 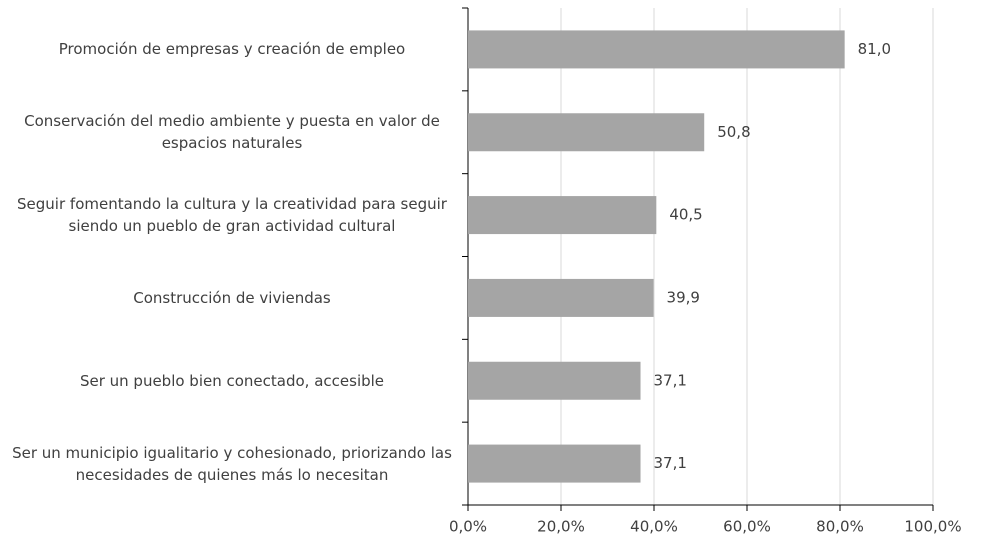 What do you see at coordinates (932, 527) in the screenshot?
I see `x-tick-label: 100,0%` at bounding box center [932, 527].